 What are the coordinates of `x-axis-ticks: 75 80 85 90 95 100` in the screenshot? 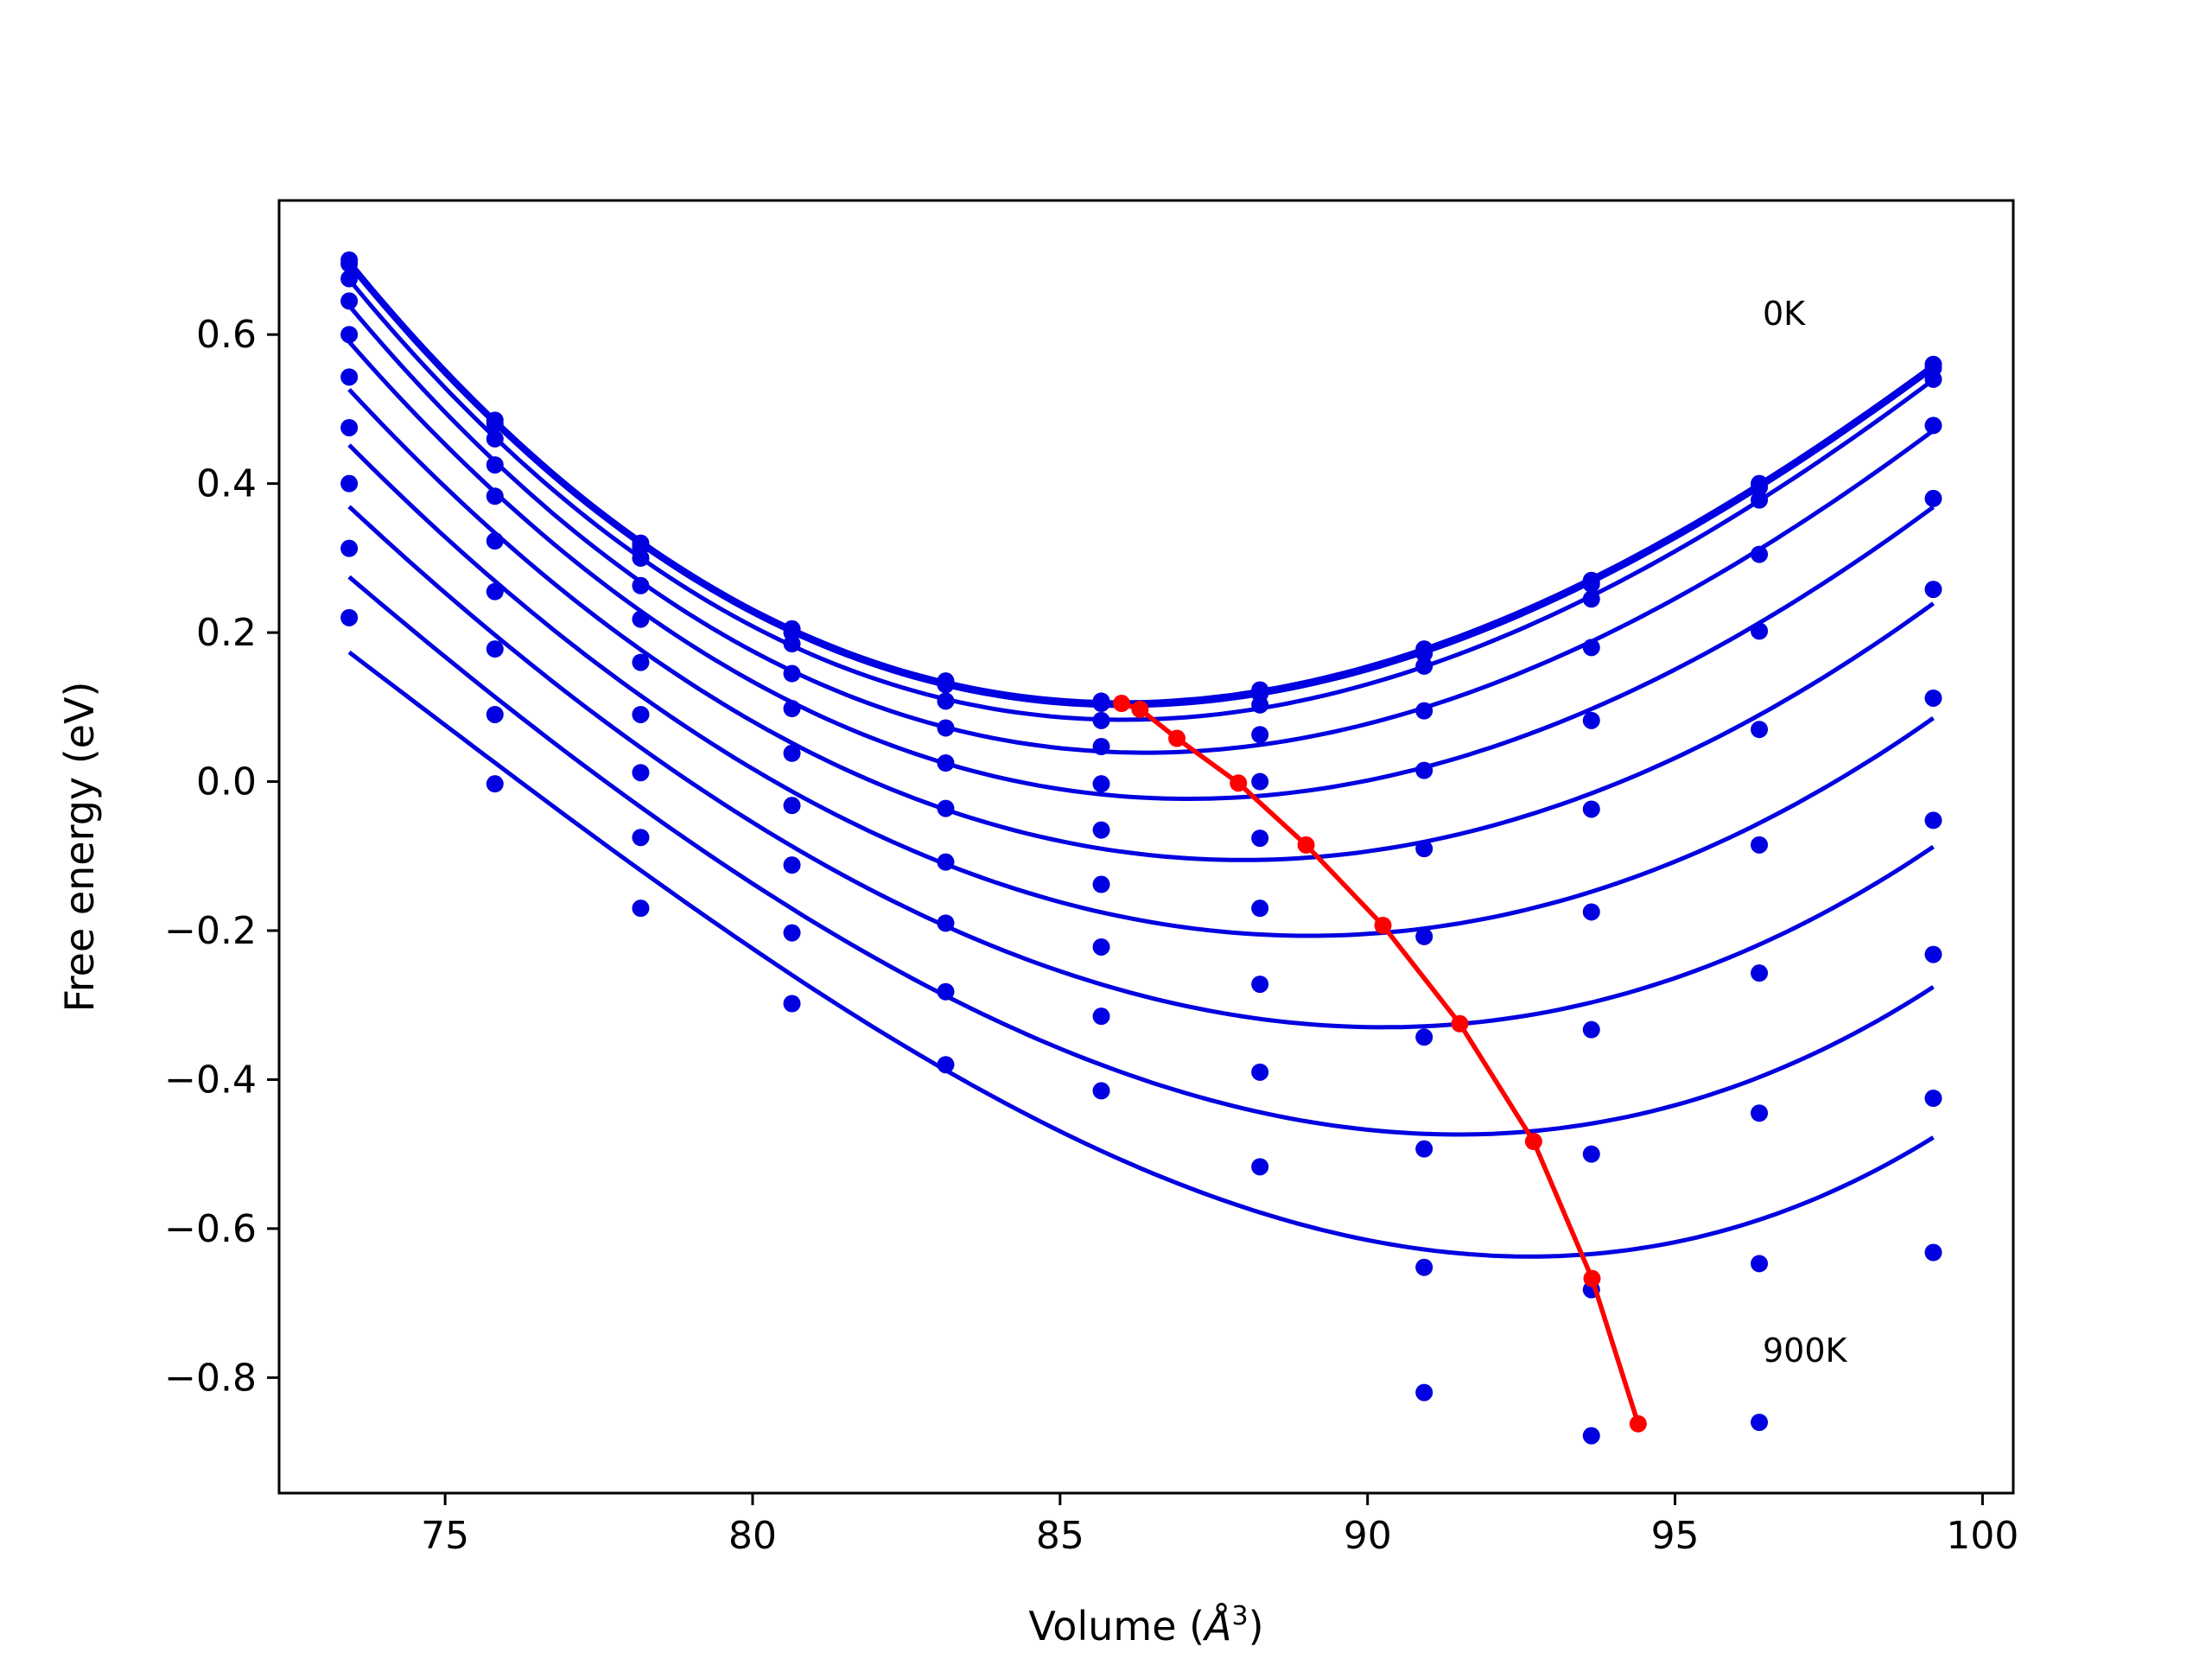 It's located at (1219, 1525).